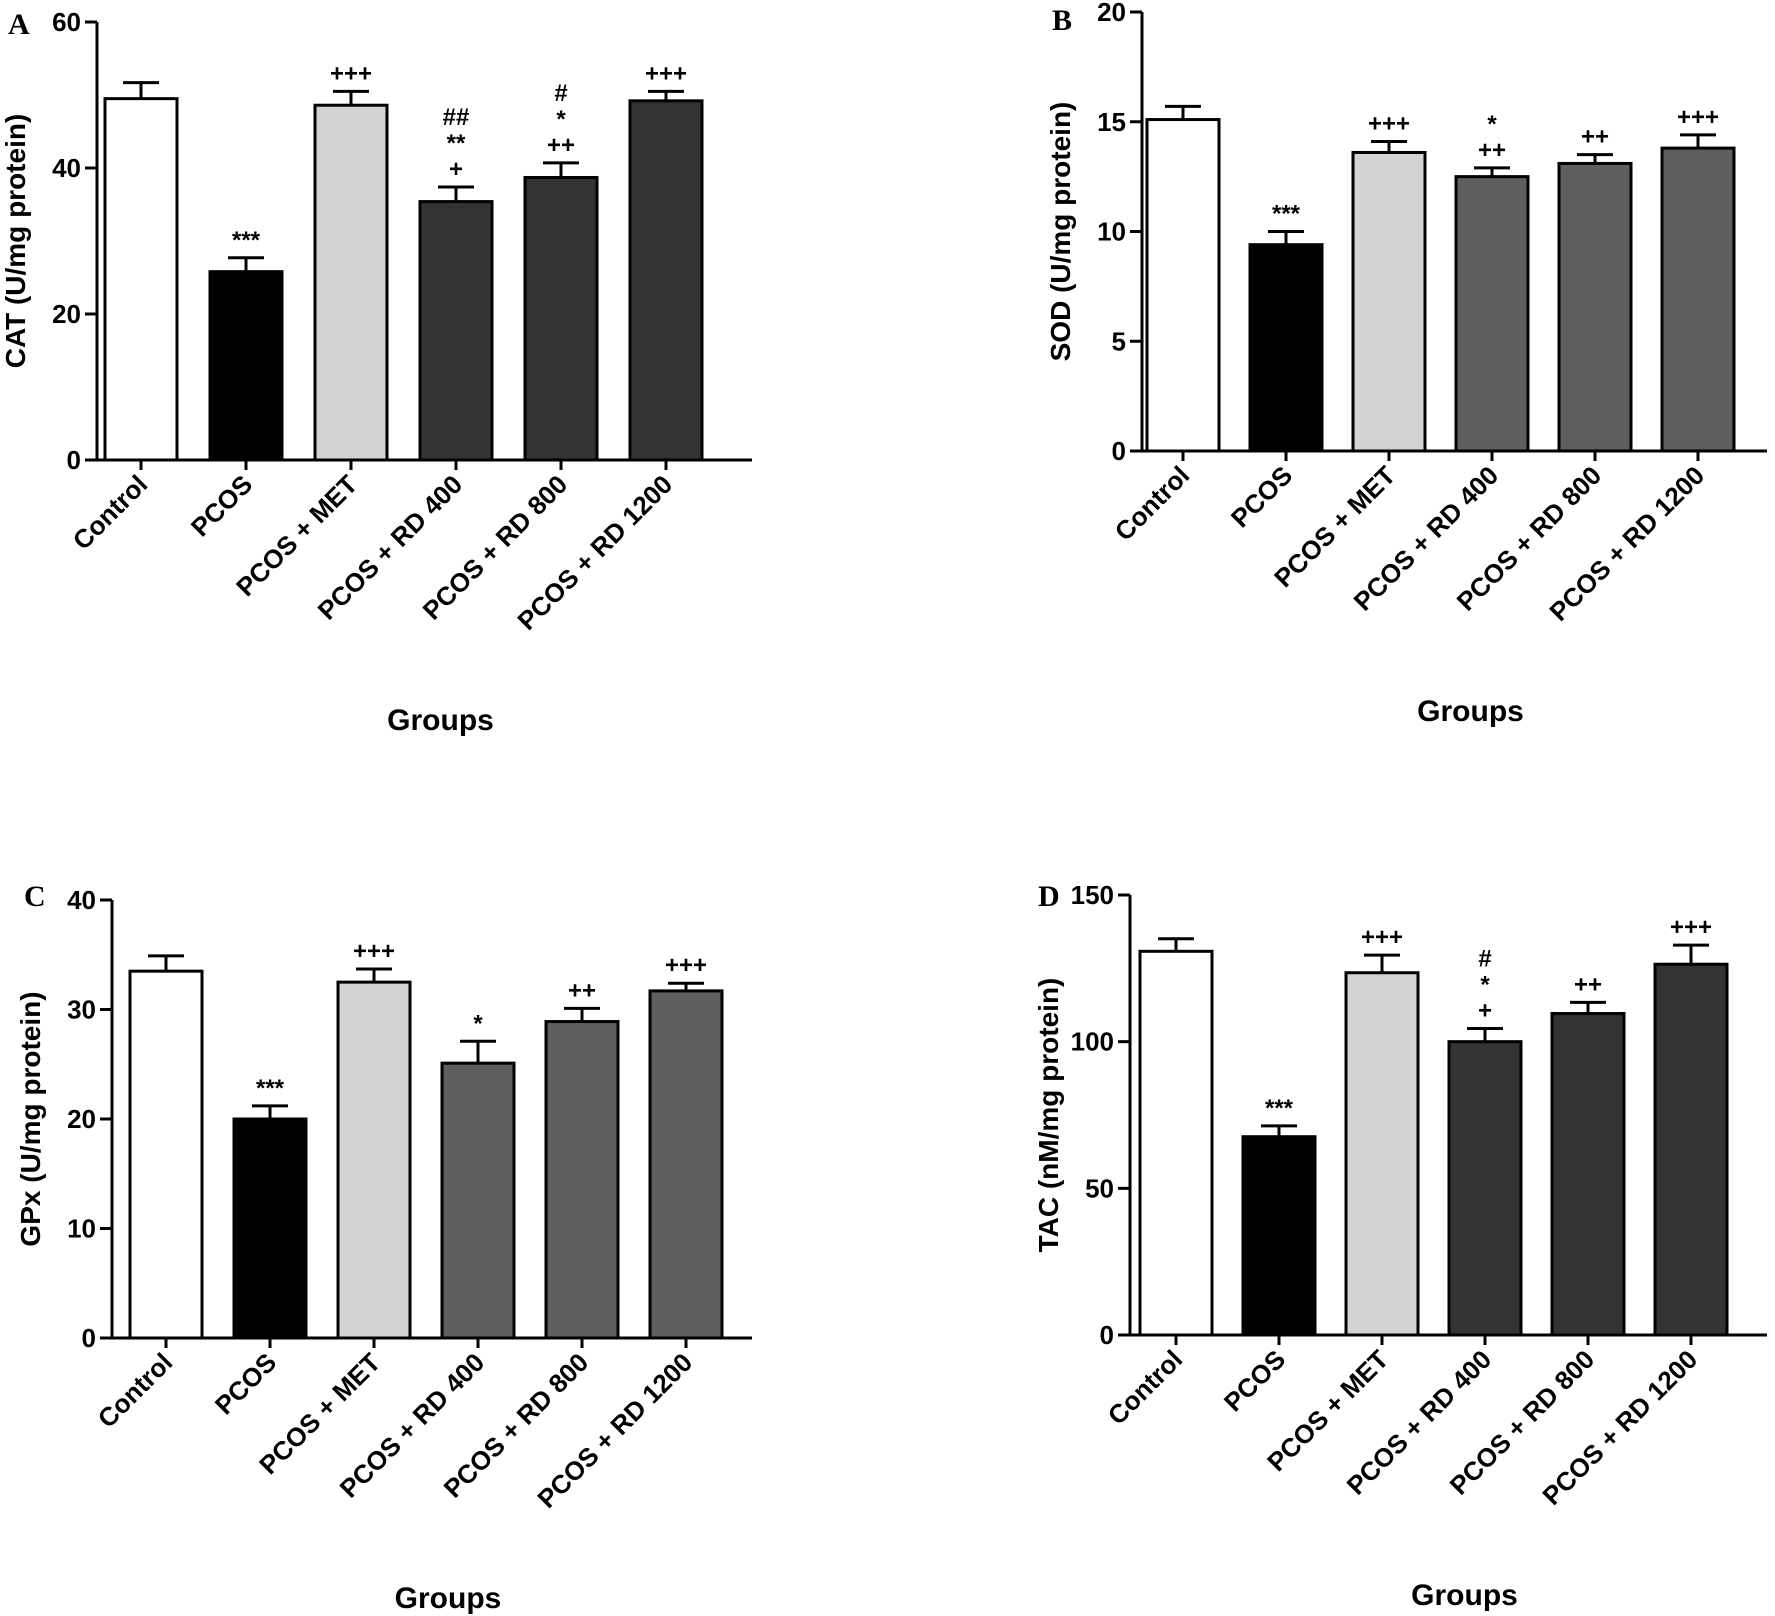 The width and height of the screenshot is (1775, 1616). What do you see at coordinates (1060, 232) in the screenshot?
I see `y-axis-label: SOD (U/mg protein)` at bounding box center [1060, 232].